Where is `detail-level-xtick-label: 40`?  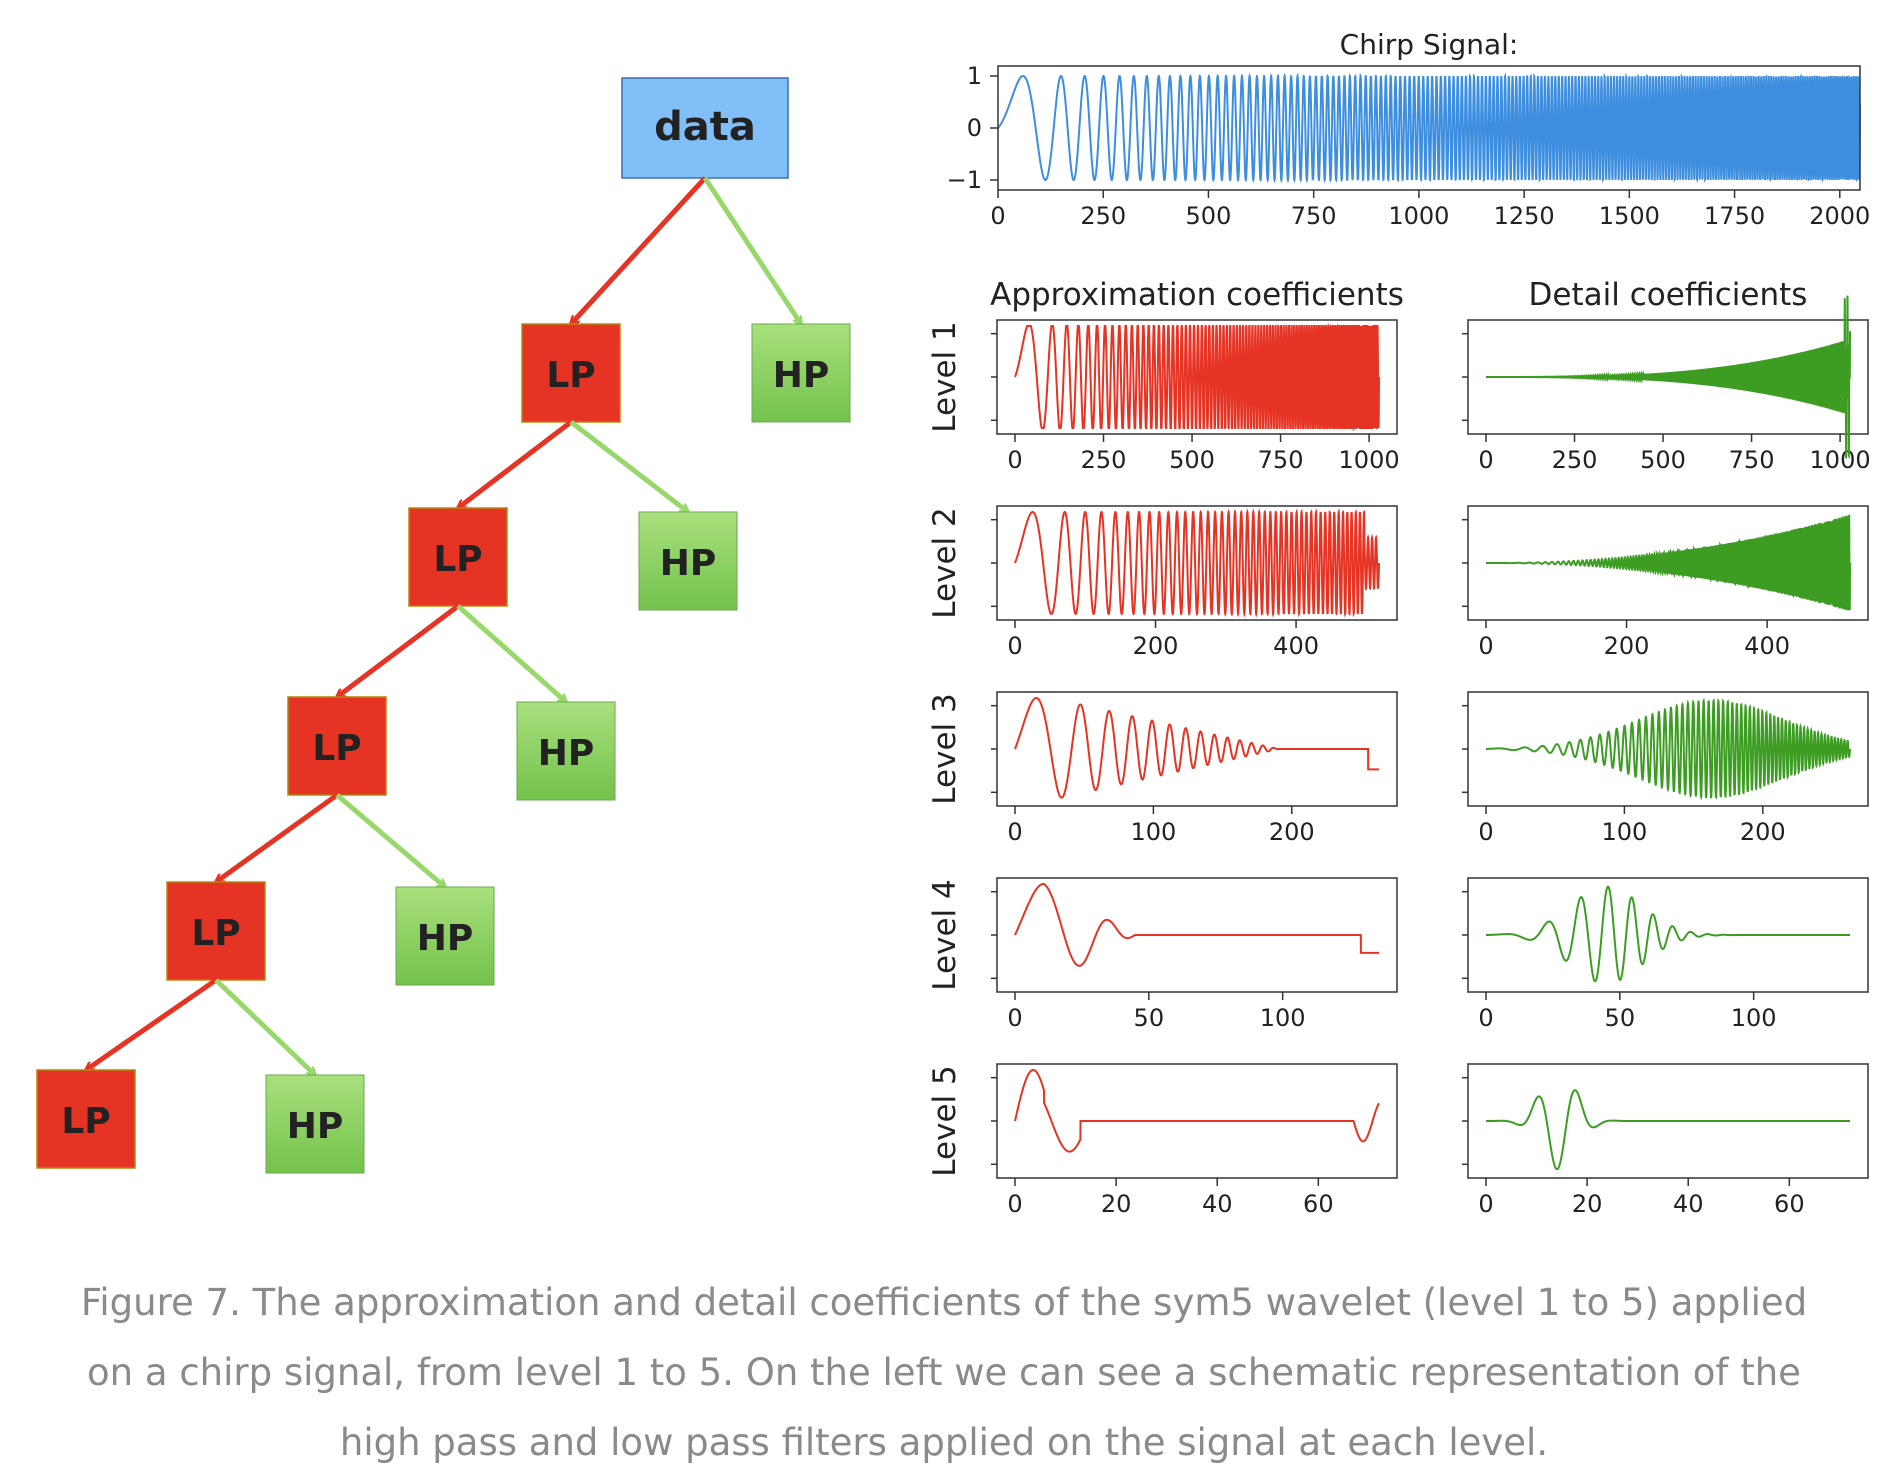 detail-level-xtick-label: 40 is located at coordinates (1688, 1204).